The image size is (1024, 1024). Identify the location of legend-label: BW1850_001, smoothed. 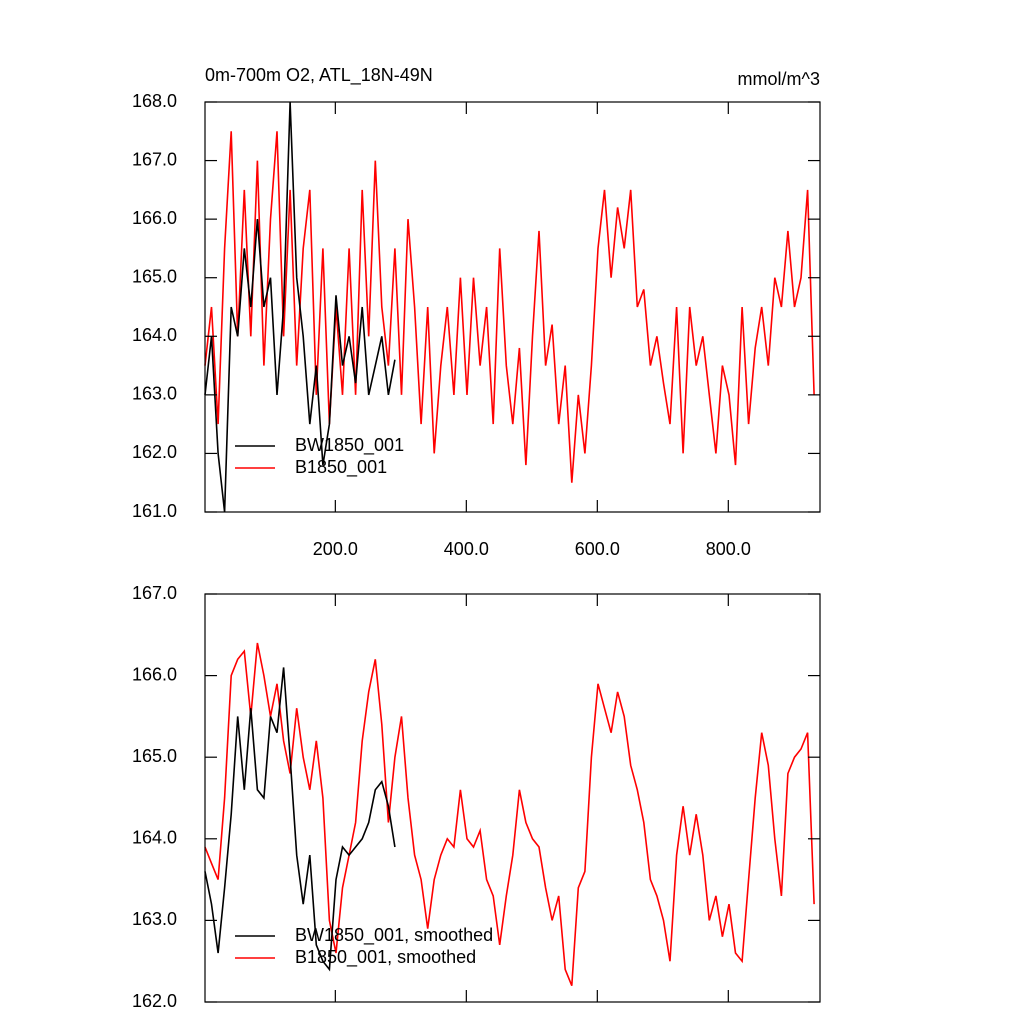
(394, 935).